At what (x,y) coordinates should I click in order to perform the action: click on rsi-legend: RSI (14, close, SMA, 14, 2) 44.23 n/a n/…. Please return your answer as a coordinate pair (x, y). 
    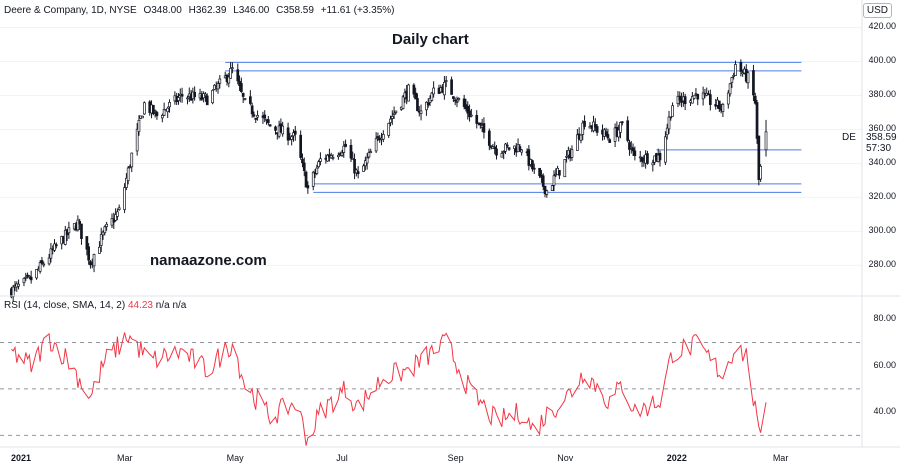
    Looking at the image, I should click on (95, 305).